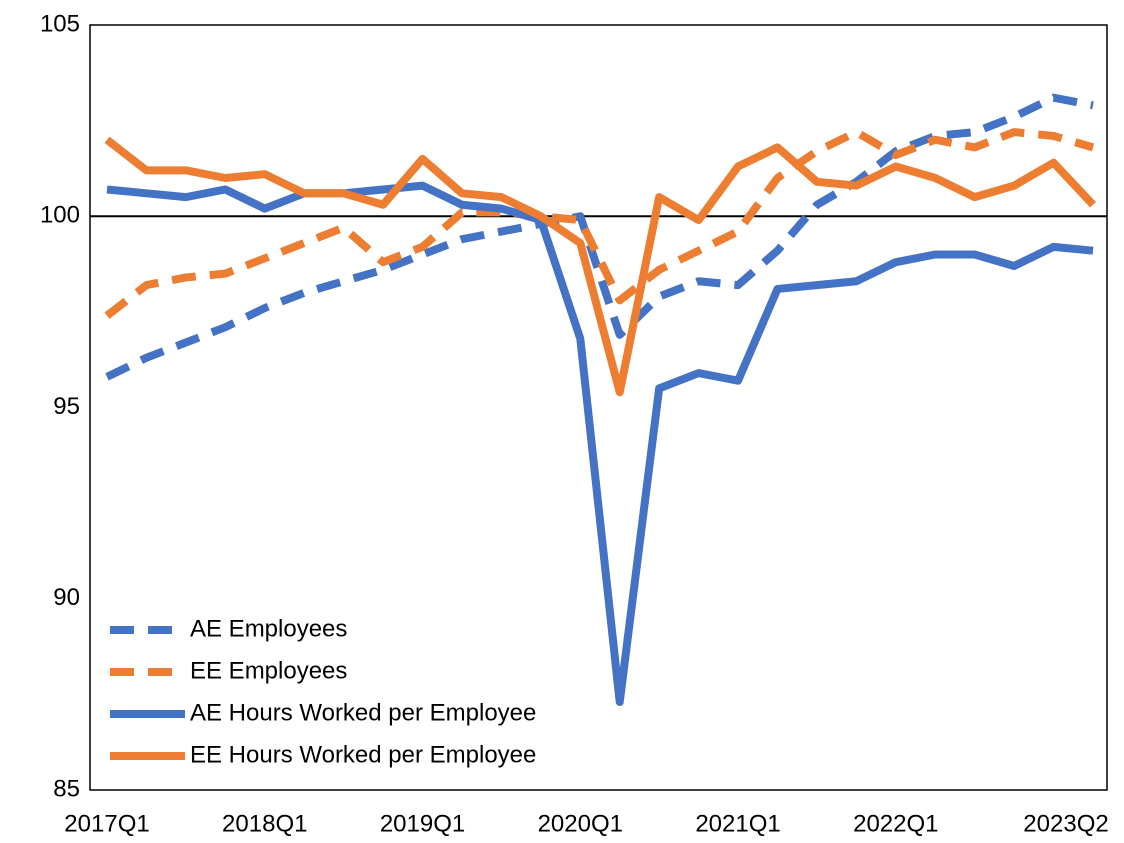  Describe the element at coordinates (268, 628) in the screenshot. I see `legend-label: AE Employees` at that location.